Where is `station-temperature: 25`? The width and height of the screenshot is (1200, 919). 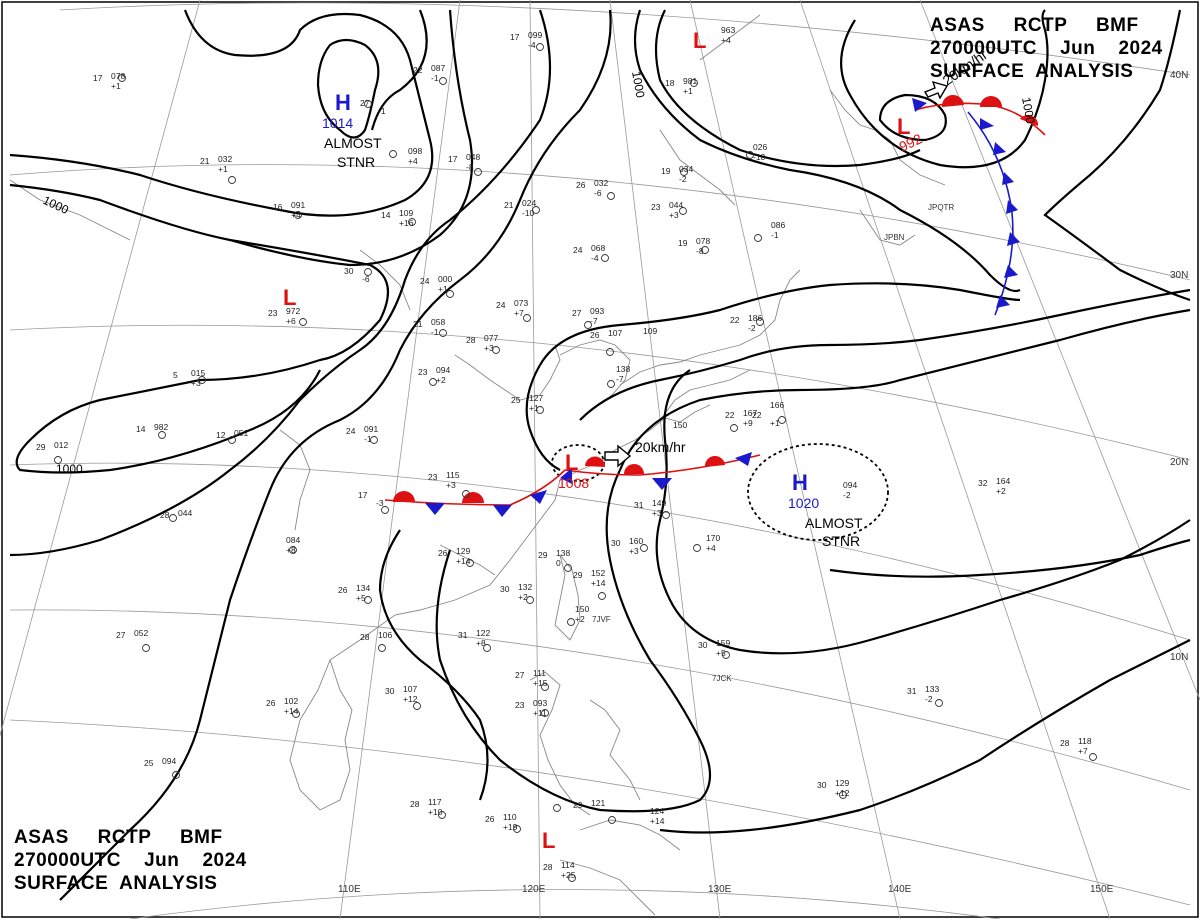
station-temperature: 25 is located at coordinates (149, 763).